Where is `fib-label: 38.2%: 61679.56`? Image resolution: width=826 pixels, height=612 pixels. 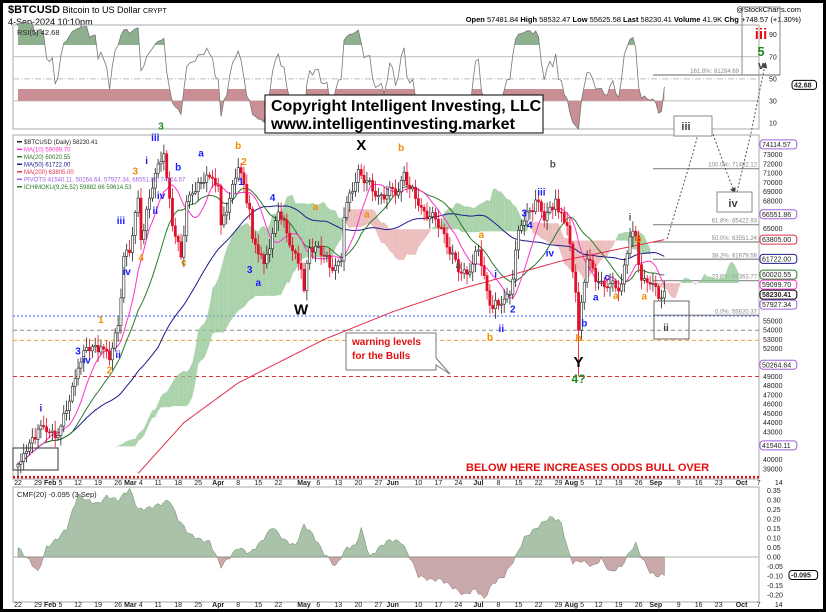 fib-label: 38.2%: 61679.56 is located at coordinates (735, 256).